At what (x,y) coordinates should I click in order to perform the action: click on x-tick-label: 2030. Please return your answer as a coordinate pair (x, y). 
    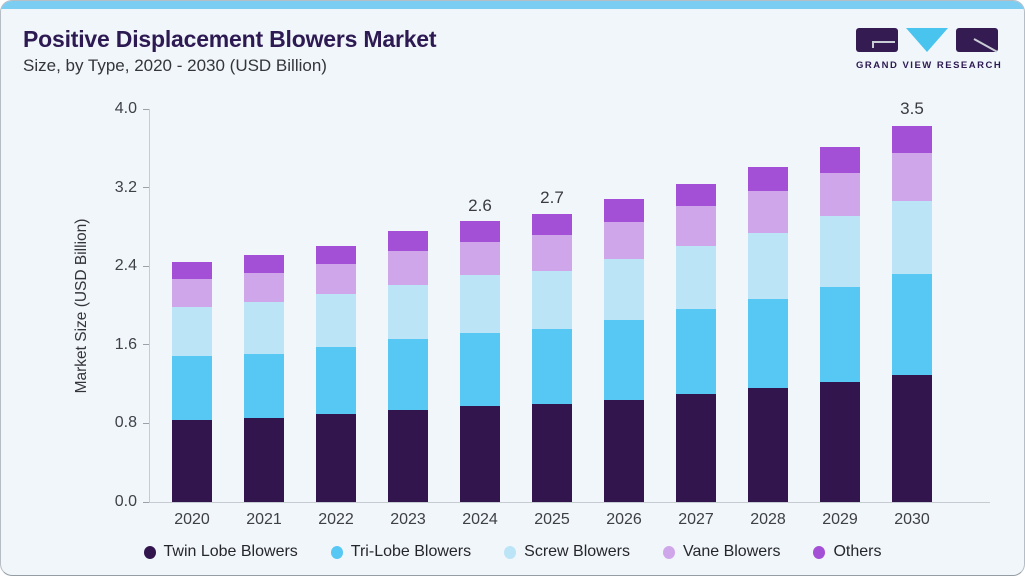
    Looking at the image, I should click on (912, 519).